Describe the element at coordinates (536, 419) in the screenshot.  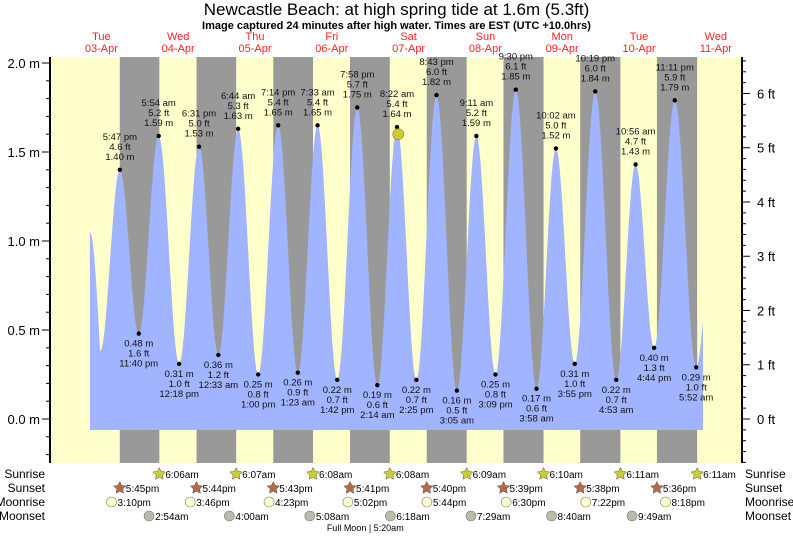
I see `low-tide-label: 3:58 am` at that location.